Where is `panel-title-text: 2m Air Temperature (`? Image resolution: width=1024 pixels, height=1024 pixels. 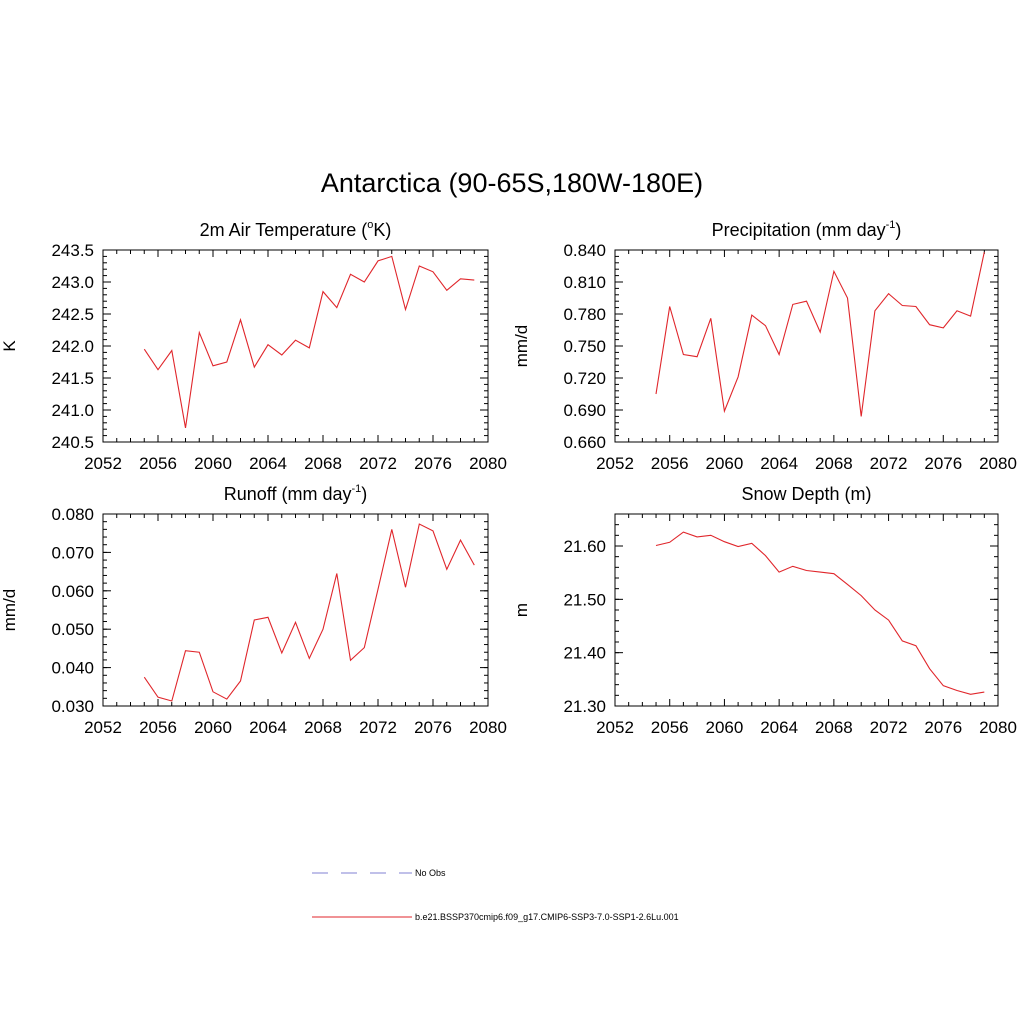 panel-title-text: 2m Air Temperature ( is located at coordinates (284, 230).